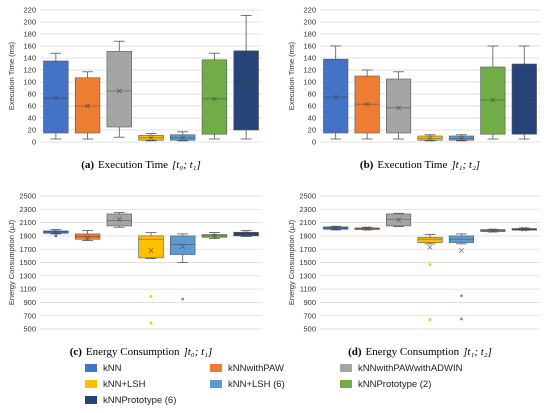  Describe the element at coordinates (291, 262) in the screenshot. I see `y-axis-label: Energy Consumption (μJ)` at that location.